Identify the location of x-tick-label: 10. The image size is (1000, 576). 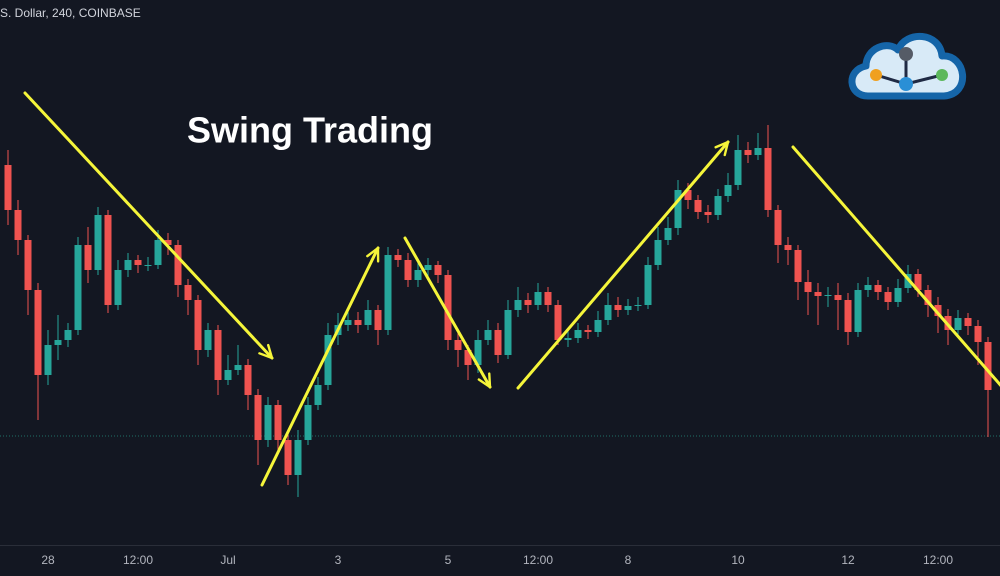
(738, 560).